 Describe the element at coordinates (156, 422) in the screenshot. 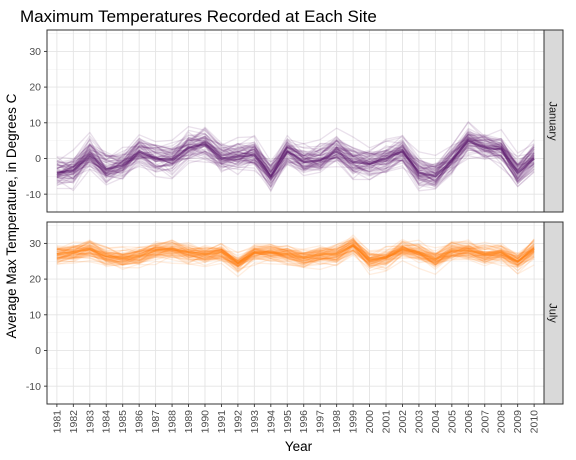

I see `x-tick-label: 1987` at that location.